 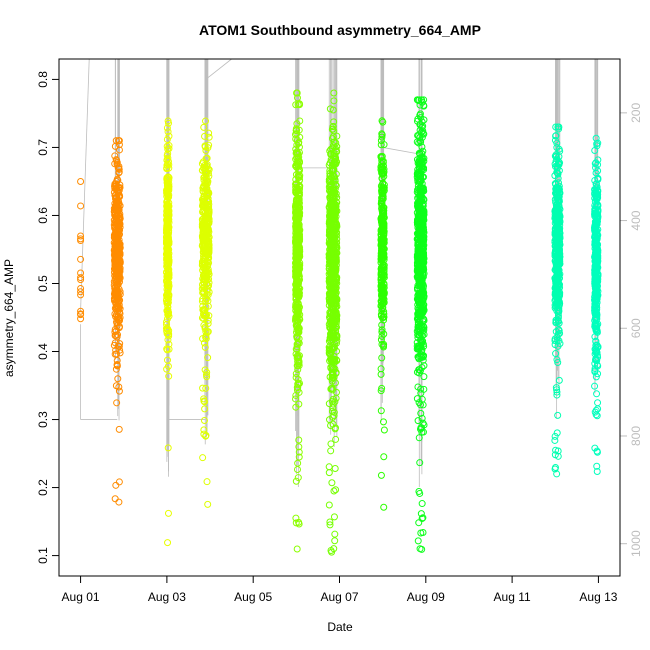 I want to click on secondary-y-tick-label: 400, so click(x=636, y=220).